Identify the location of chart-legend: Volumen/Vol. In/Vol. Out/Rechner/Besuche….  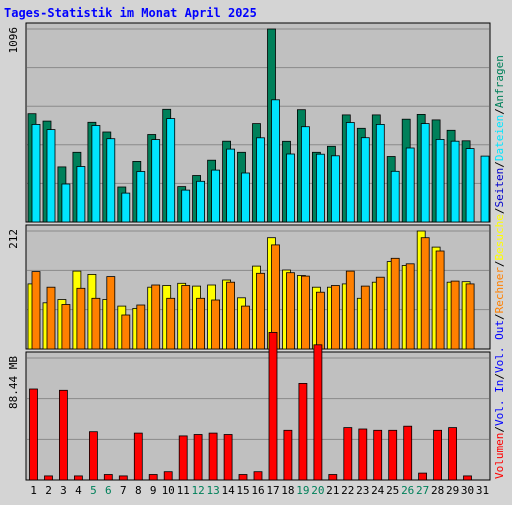
(499, 267).